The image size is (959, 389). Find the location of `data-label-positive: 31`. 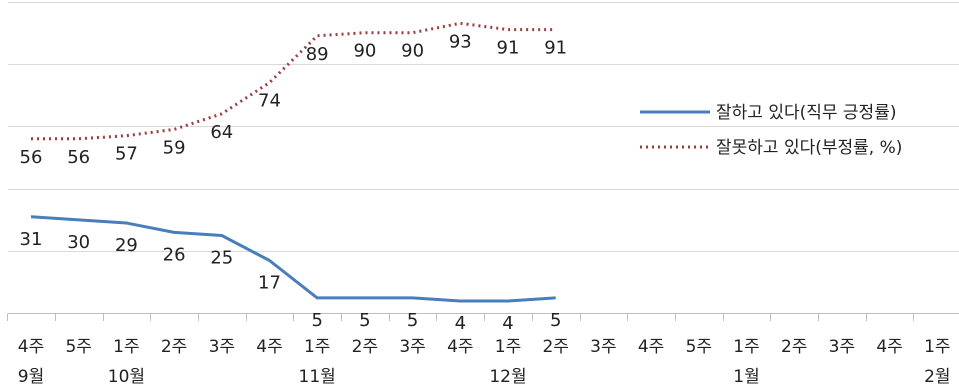

data-label-positive: 31 is located at coordinates (31, 239).